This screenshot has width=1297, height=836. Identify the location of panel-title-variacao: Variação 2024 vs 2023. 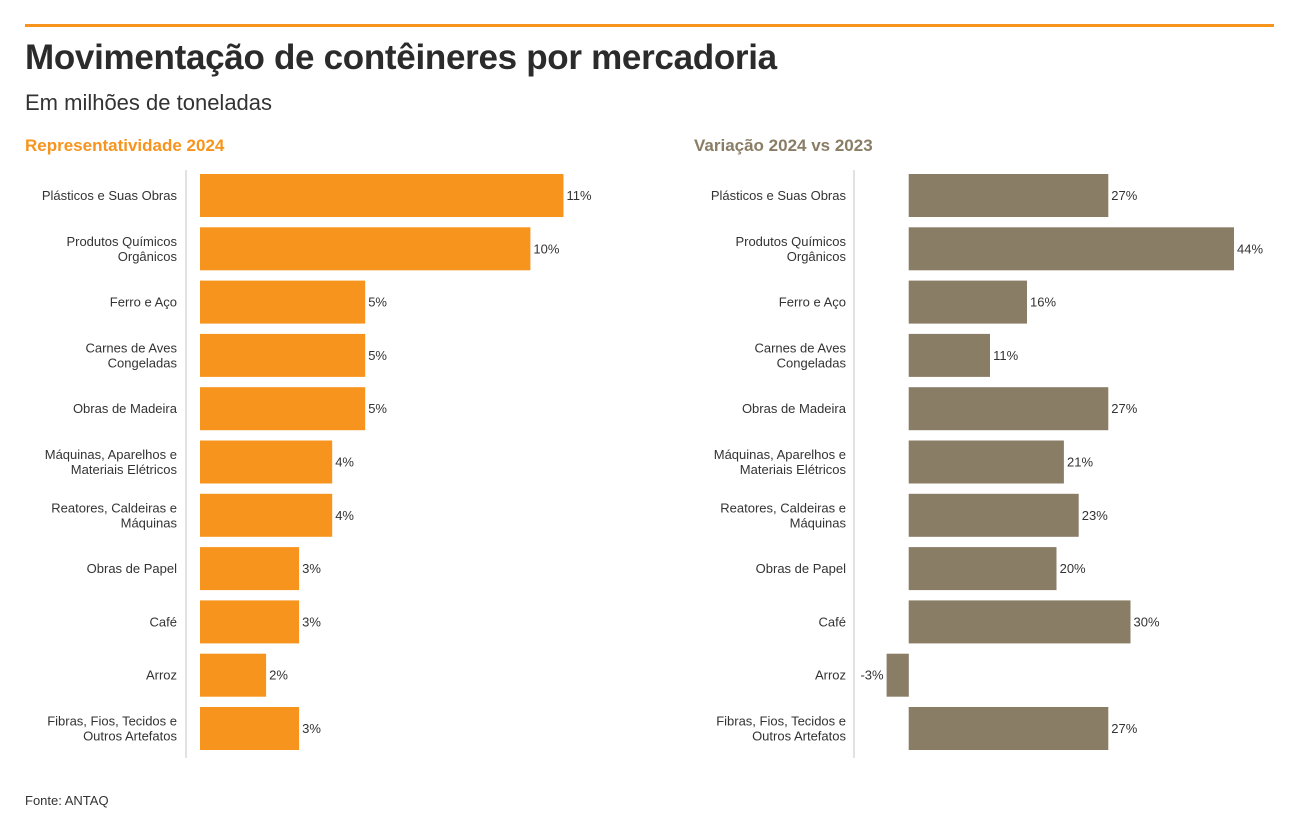
(783, 145).